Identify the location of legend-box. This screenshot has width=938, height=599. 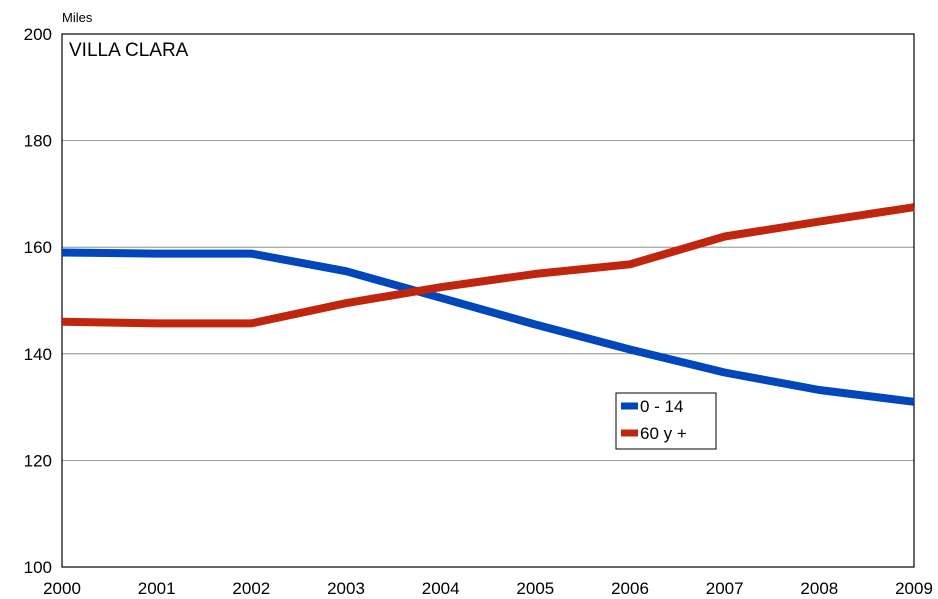
(666, 421).